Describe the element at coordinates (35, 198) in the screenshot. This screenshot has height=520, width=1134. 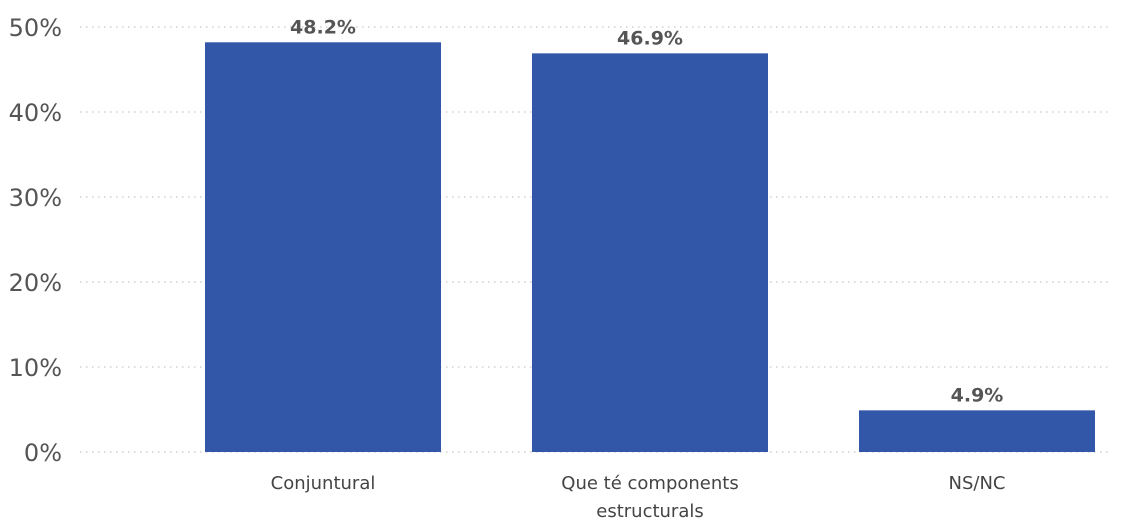
I see `y-tick-label: 30%` at that location.